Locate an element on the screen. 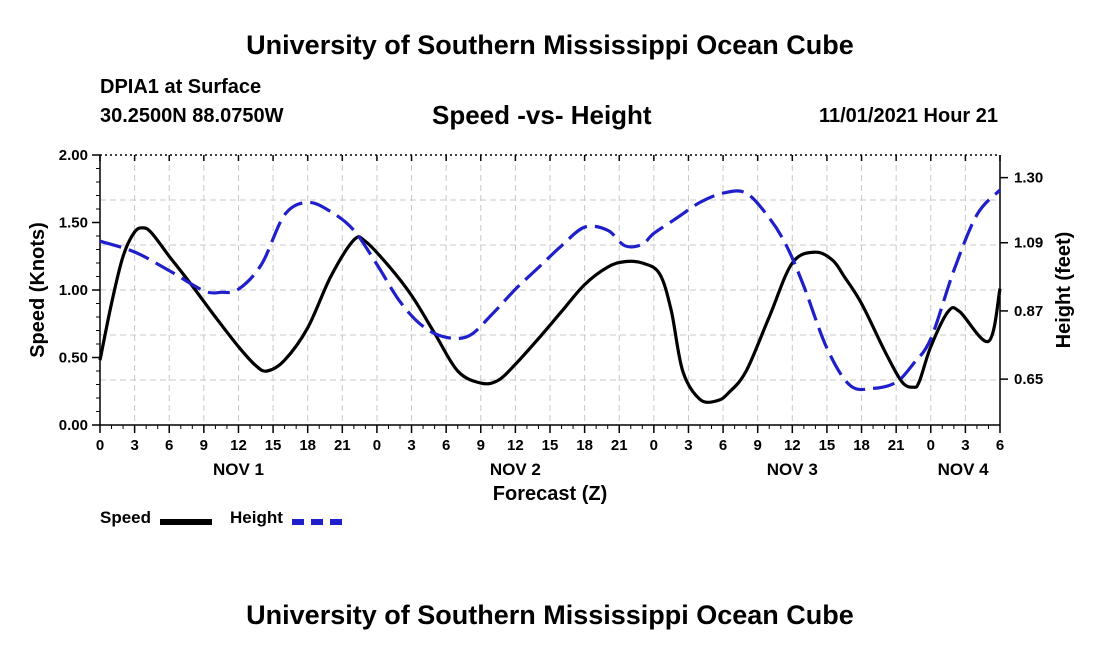 The image size is (1100, 650). y2-tick-label: 0.65 is located at coordinates (1028, 379).